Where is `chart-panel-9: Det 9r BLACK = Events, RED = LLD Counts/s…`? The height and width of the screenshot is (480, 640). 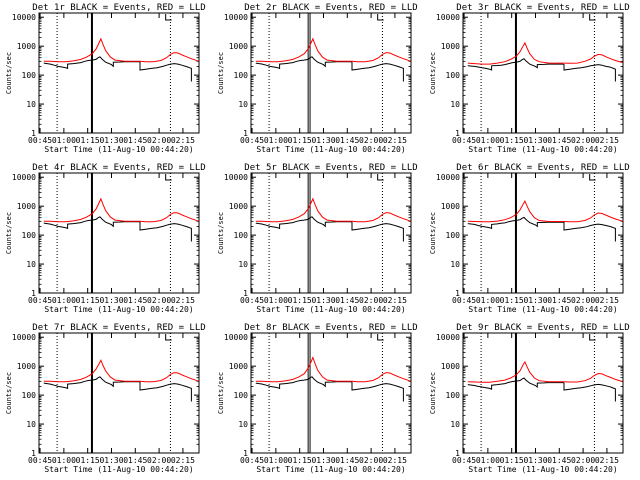 chart-panel-9: Det 9r BLACK = Events, RED = LLD Counts/s… is located at coordinates (529, 398).